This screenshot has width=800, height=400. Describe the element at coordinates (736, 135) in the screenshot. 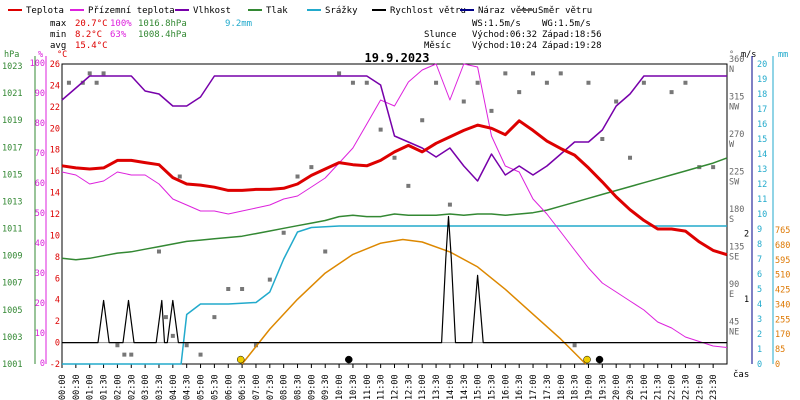

I see `direction-tick-deg: 270` at that location.